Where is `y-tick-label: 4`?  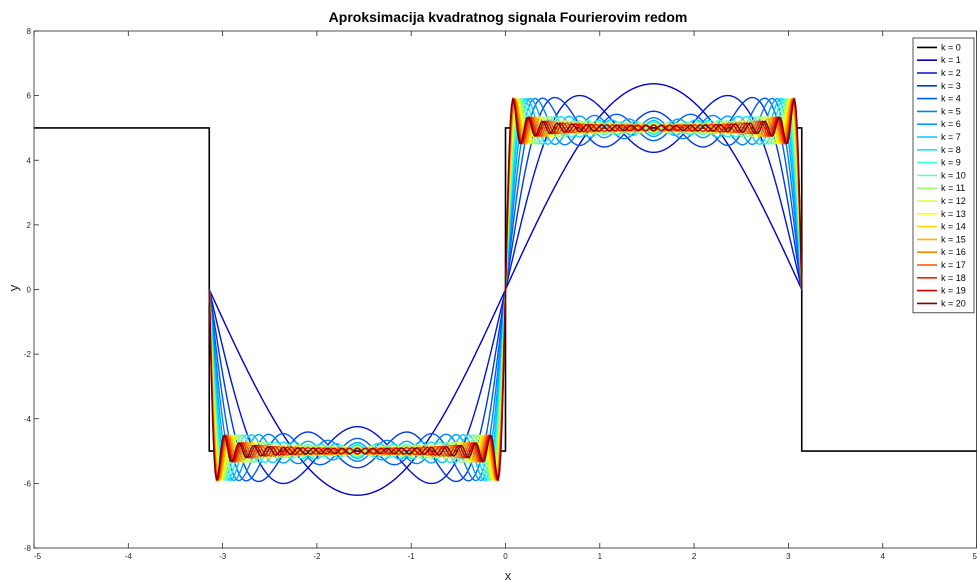
y-tick-label: 4 is located at coordinates (29, 160).